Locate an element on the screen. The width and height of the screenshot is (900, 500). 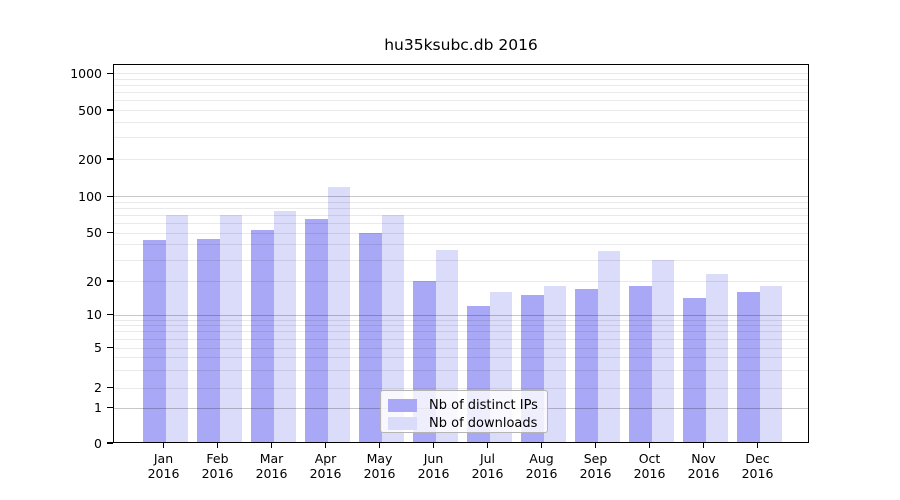
ytick-label-200: 200 is located at coordinates (90, 159).